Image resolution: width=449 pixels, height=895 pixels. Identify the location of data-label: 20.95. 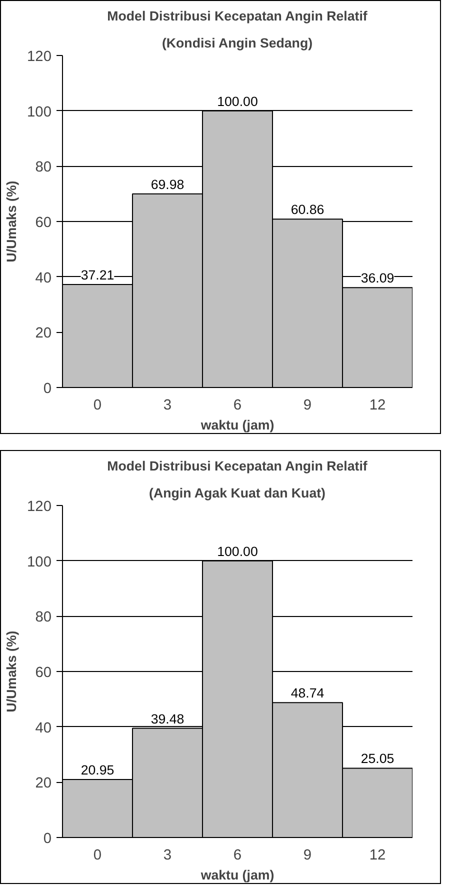
(97, 770).